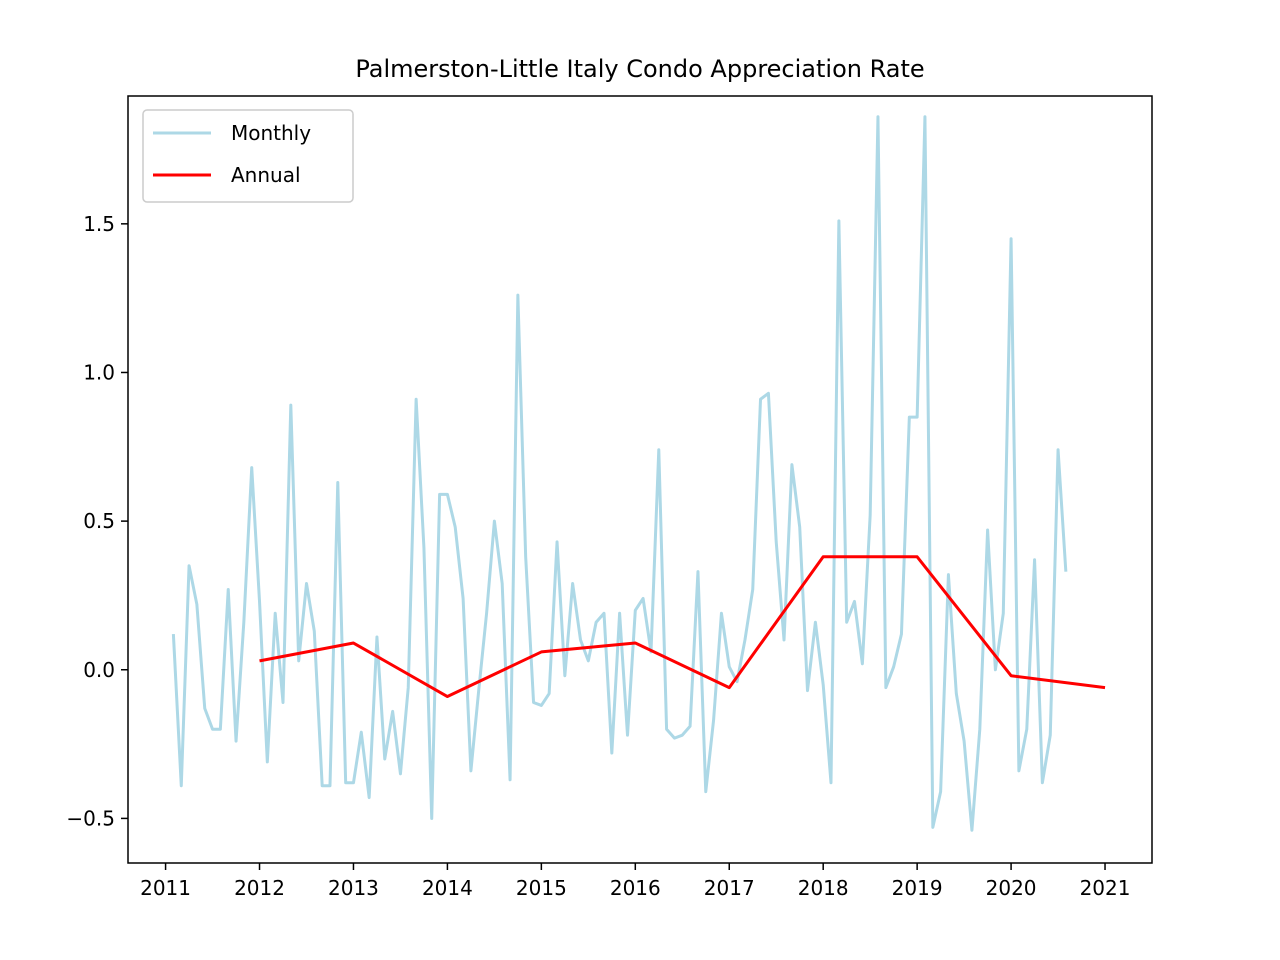  I want to click on series-line-annual, so click(682, 627).